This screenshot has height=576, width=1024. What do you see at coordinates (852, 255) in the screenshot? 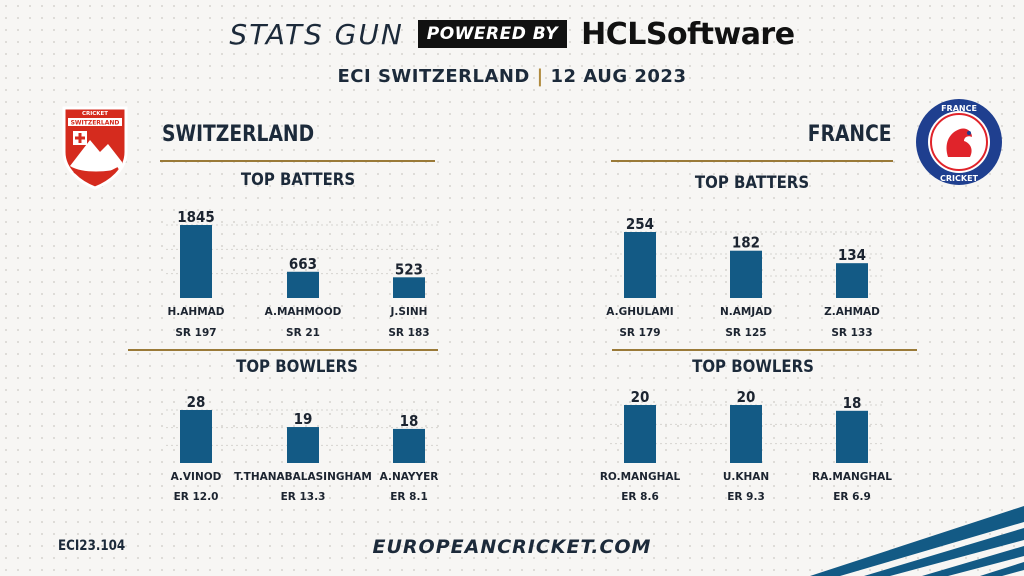
I see `fra-batters-value-label: 134` at bounding box center [852, 255].